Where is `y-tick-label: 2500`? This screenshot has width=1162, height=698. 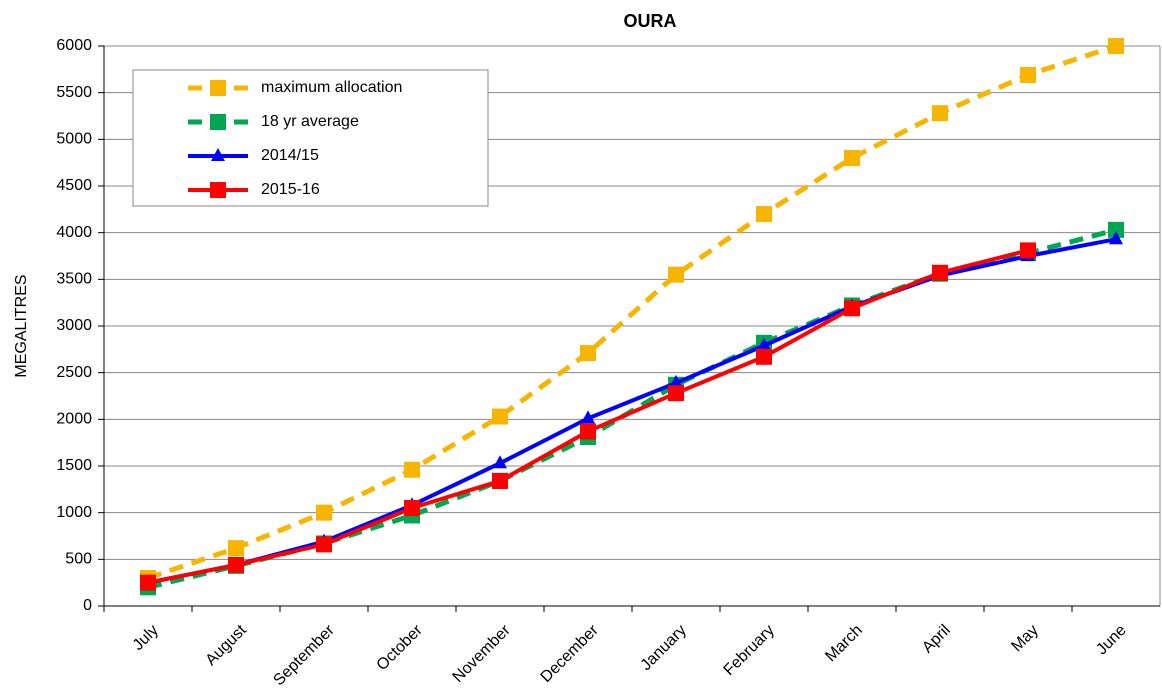 y-tick-label: 2500 is located at coordinates (74, 372).